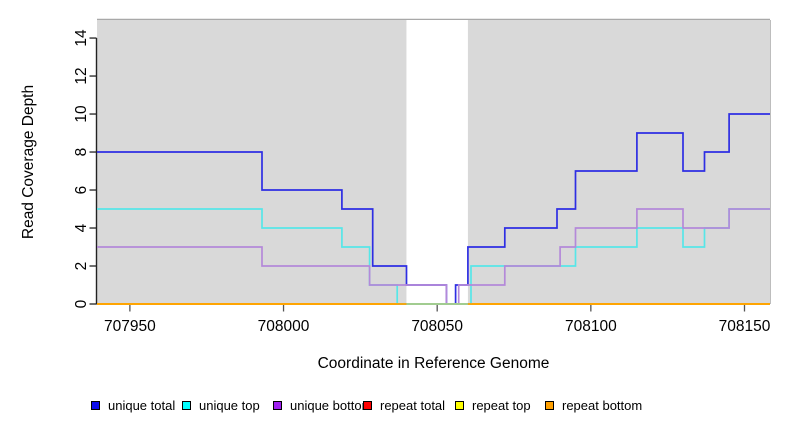 The width and height of the screenshot is (792, 432). I want to click on legend-item-repeat-top: repeat top, so click(493, 405).